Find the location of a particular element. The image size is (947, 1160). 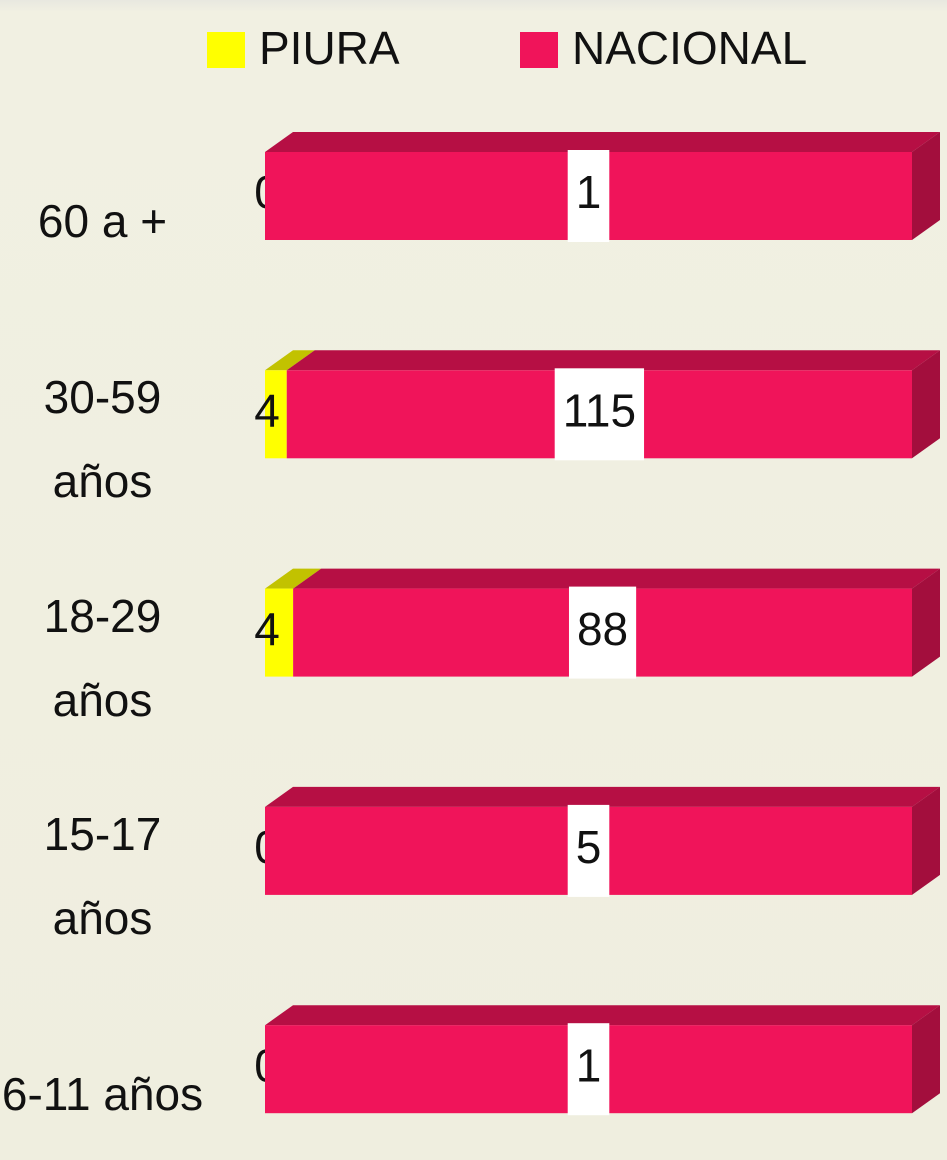

category-label: 6-11 años is located at coordinates (102, 1094).